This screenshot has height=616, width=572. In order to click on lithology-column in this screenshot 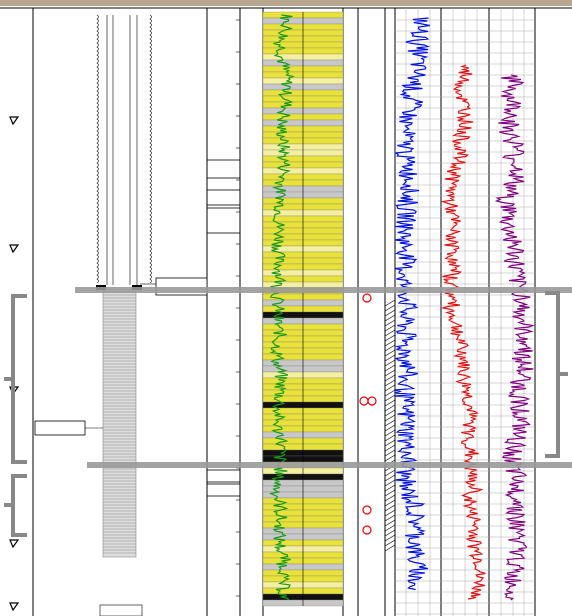, I will do `click(303, 309)`.